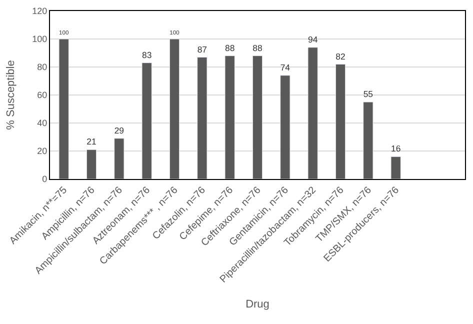 The width and height of the screenshot is (473, 324). Describe the element at coordinates (42, 151) in the screenshot. I see `y-tick-label: 20` at that location.